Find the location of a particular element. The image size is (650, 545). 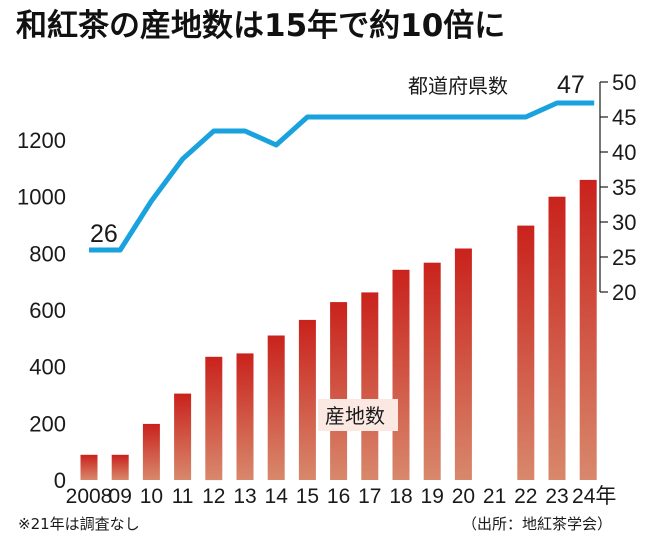

x-tick-label: 22 is located at coordinates (525, 496).